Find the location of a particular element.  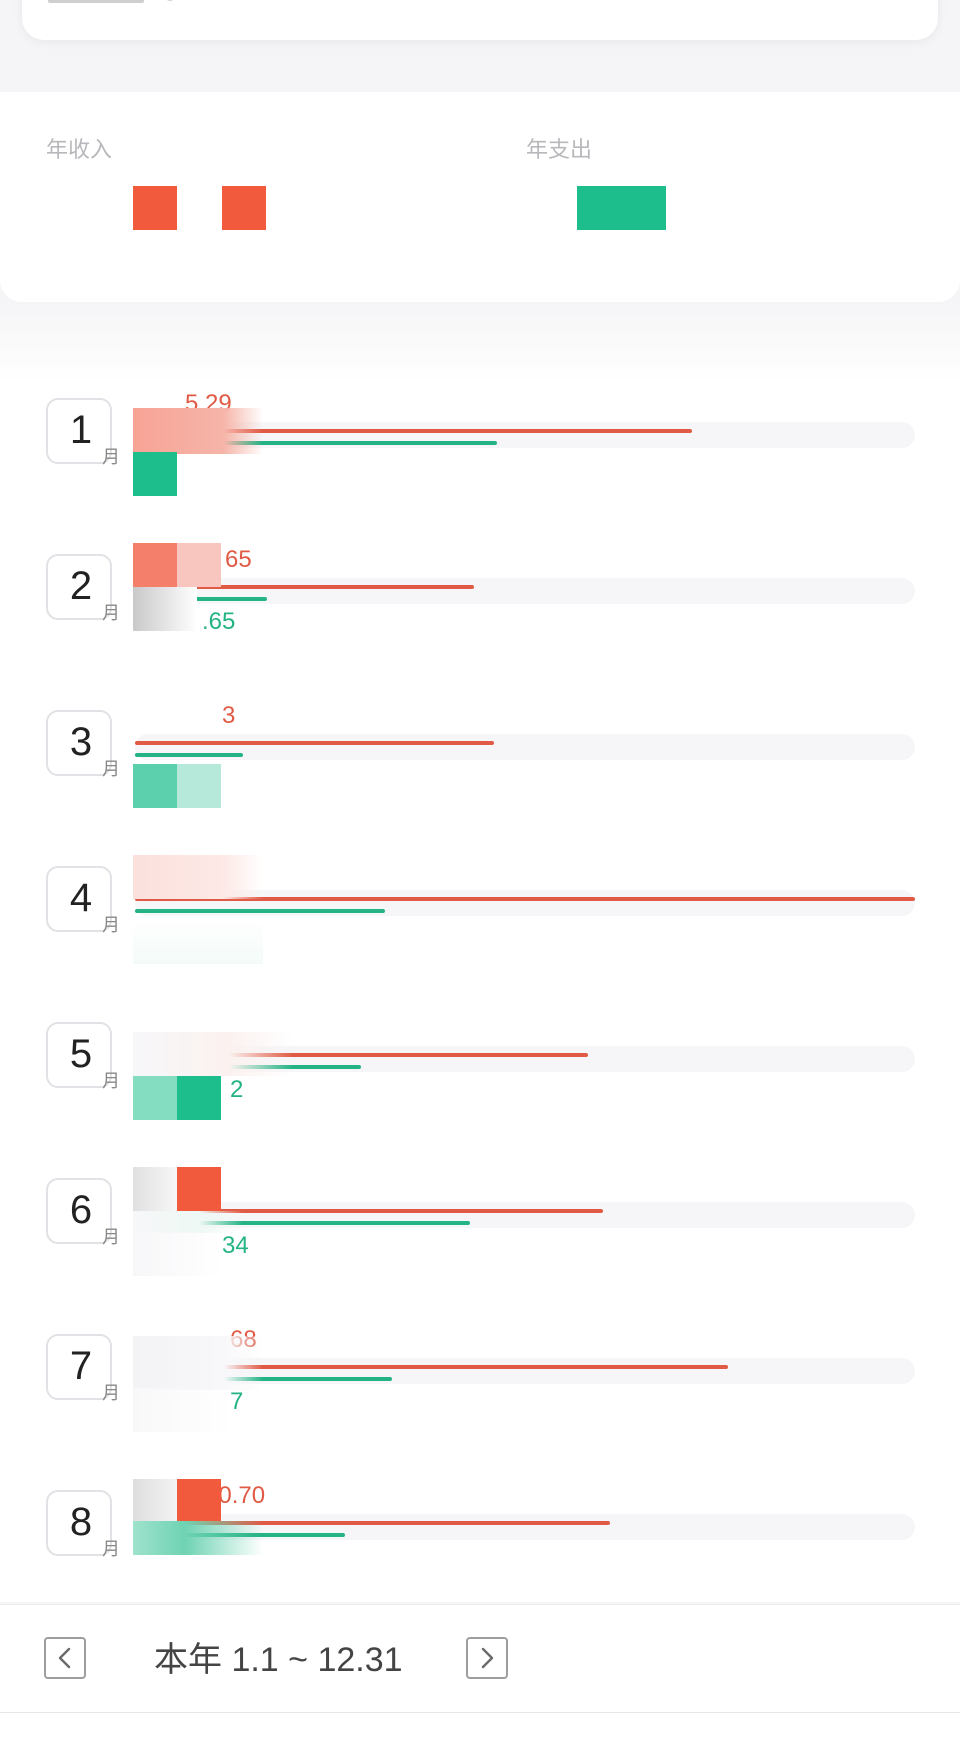

expense-value: 34 is located at coordinates (235, 1245).